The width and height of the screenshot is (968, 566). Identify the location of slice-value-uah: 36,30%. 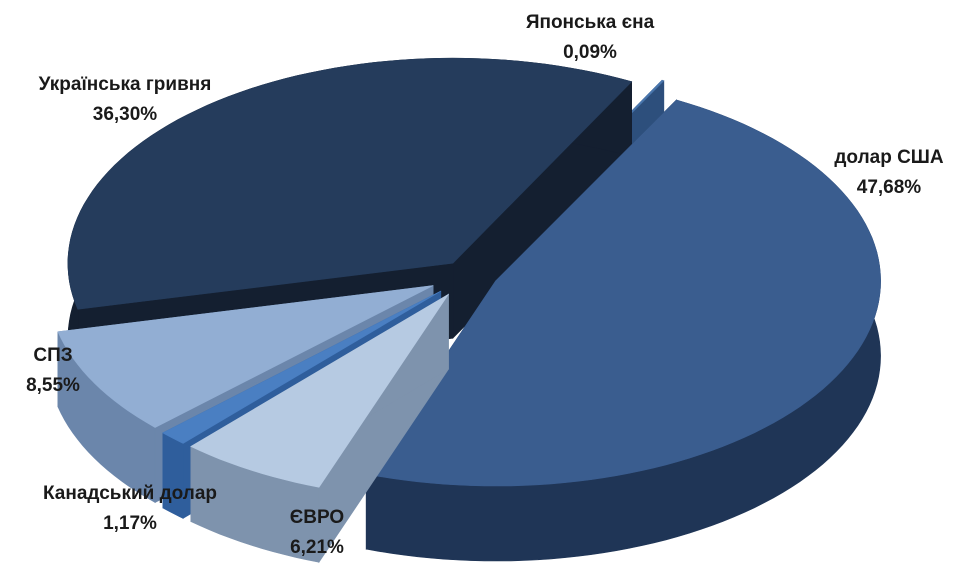
(125, 114).